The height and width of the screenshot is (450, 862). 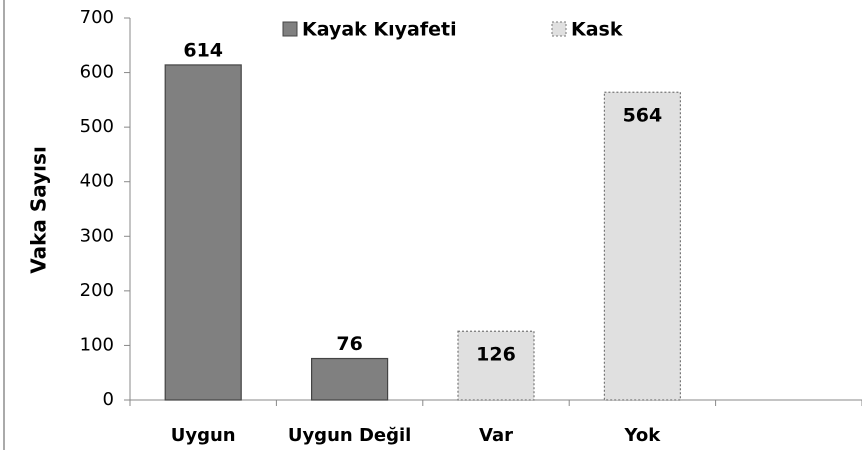 I want to click on y-tick-label: 0, so click(x=108, y=399).